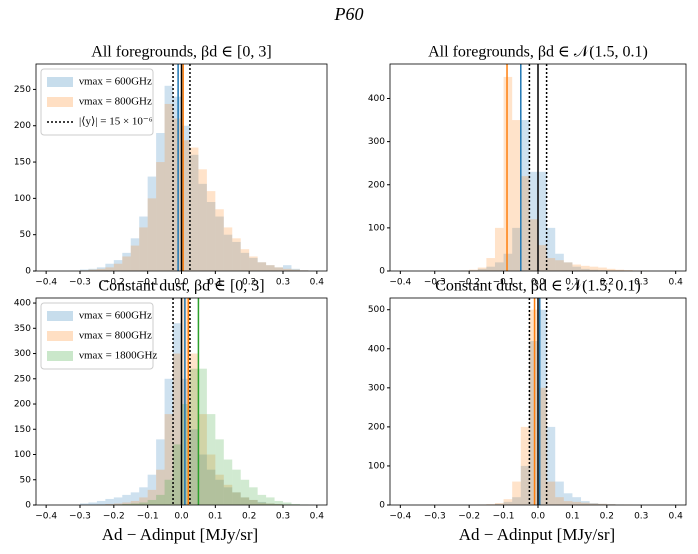 Image resolution: width=698 pixels, height=554 pixels. What do you see at coordinates (22, 90) in the screenshot?
I see `y-tick-label: 250` at bounding box center [22, 90].